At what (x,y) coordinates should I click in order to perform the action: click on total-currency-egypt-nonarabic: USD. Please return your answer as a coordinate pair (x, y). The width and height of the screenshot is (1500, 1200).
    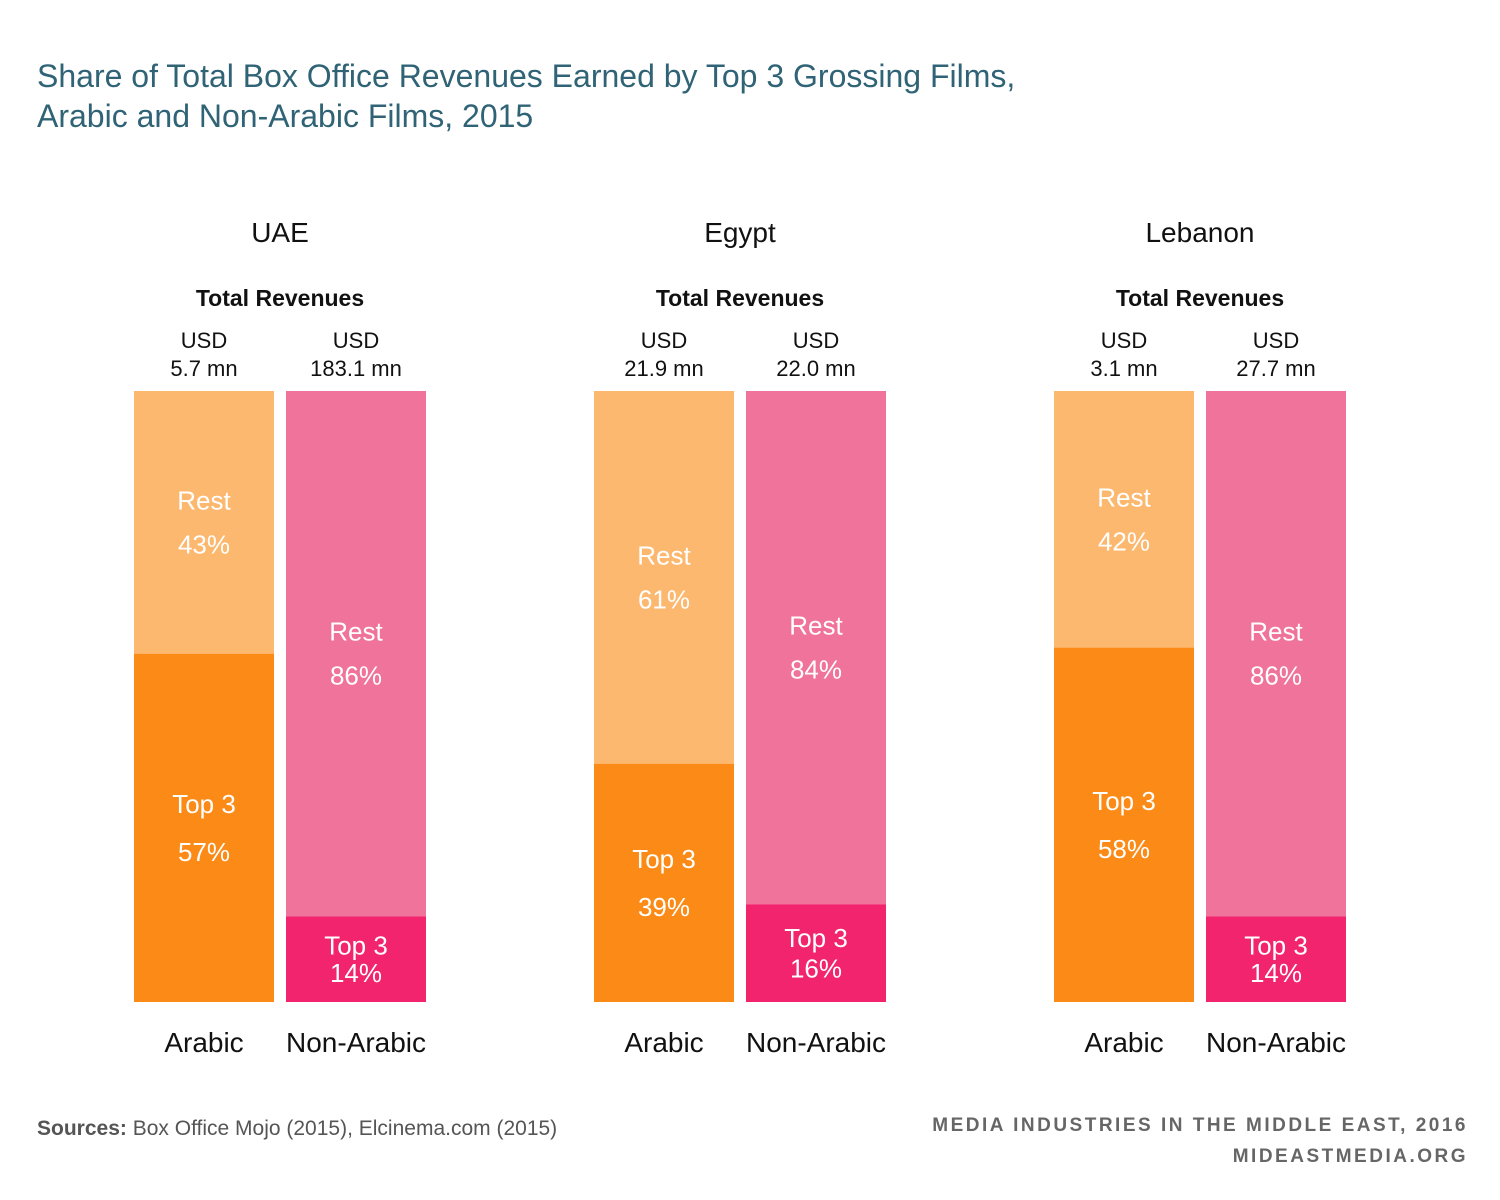
    Looking at the image, I should click on (816, 340).